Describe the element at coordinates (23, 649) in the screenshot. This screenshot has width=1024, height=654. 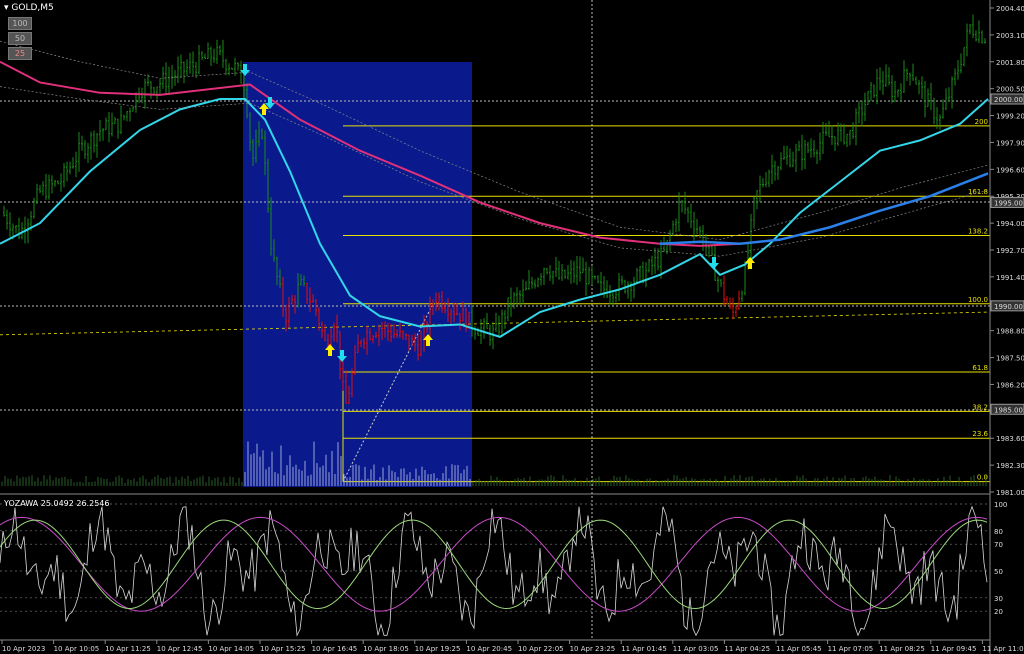
I see `time-tick-label: 10 Apr 2023` at that location.